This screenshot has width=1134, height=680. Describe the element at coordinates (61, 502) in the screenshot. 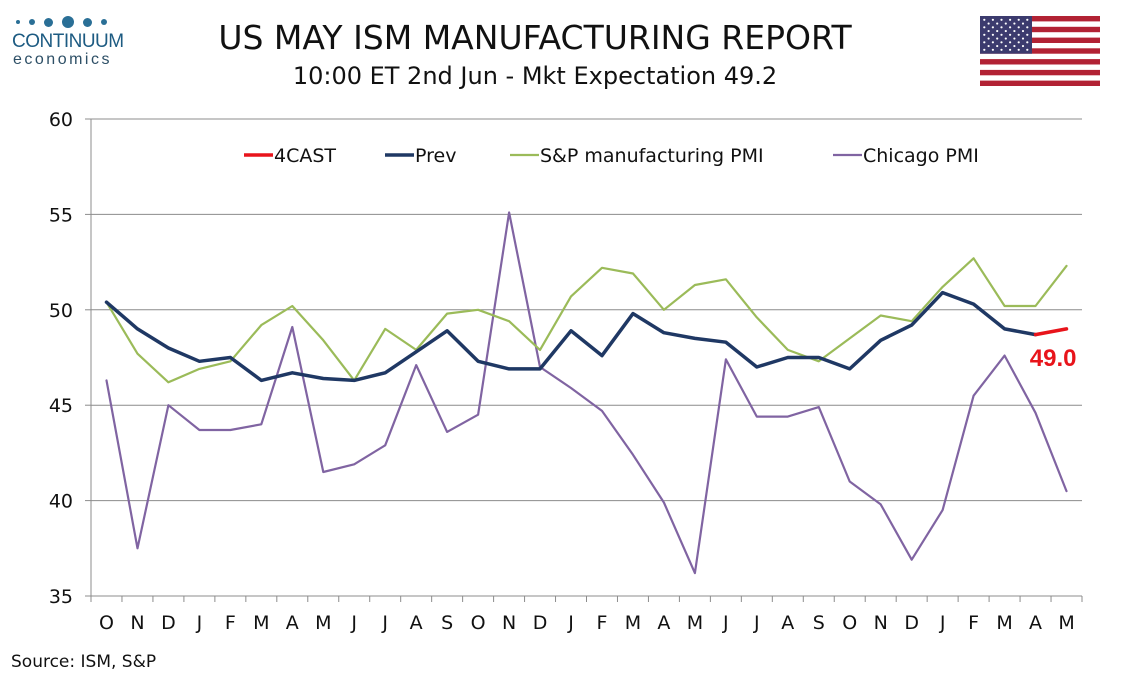

I see `y-tick-label: 40` at that location.